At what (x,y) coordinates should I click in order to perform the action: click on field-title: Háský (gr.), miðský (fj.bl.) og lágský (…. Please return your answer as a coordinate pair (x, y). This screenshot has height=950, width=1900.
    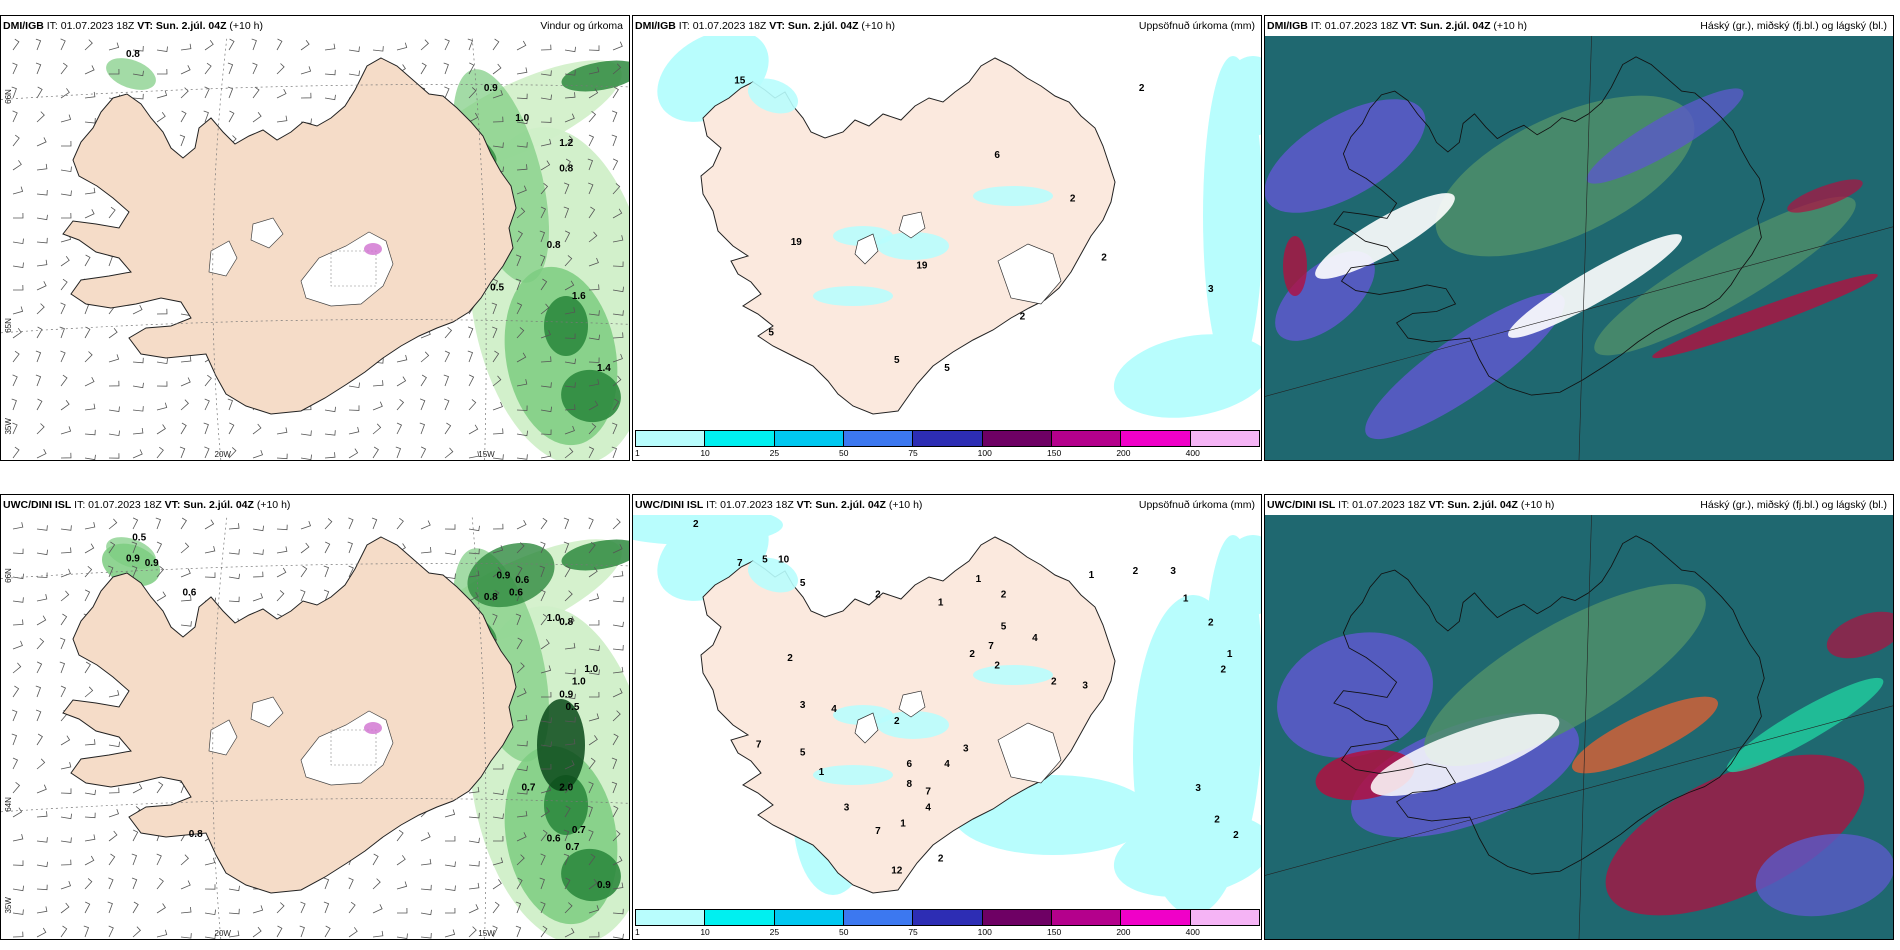
    Looking at the image, I should click on (1793, 505).